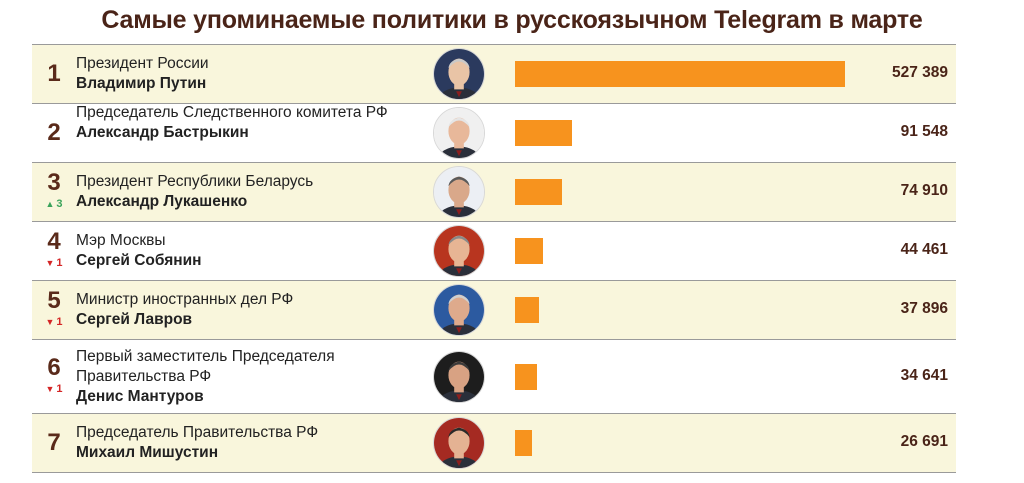 The height and width of the screenshot is (483, 1024). Describe the element at coordinates (924, 131) in the screenshot. I see `value-label: 91 548` at that location.